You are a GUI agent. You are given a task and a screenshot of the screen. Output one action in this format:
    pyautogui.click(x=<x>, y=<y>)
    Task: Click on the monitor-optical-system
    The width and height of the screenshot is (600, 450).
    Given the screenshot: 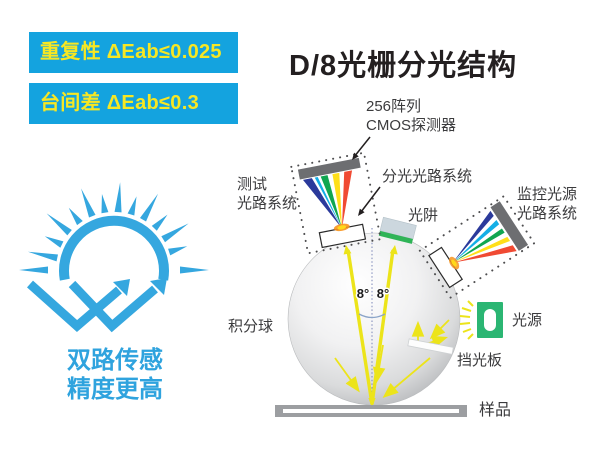 What is the action you would take?
    pyautogui.click(x=477, y=247)
    